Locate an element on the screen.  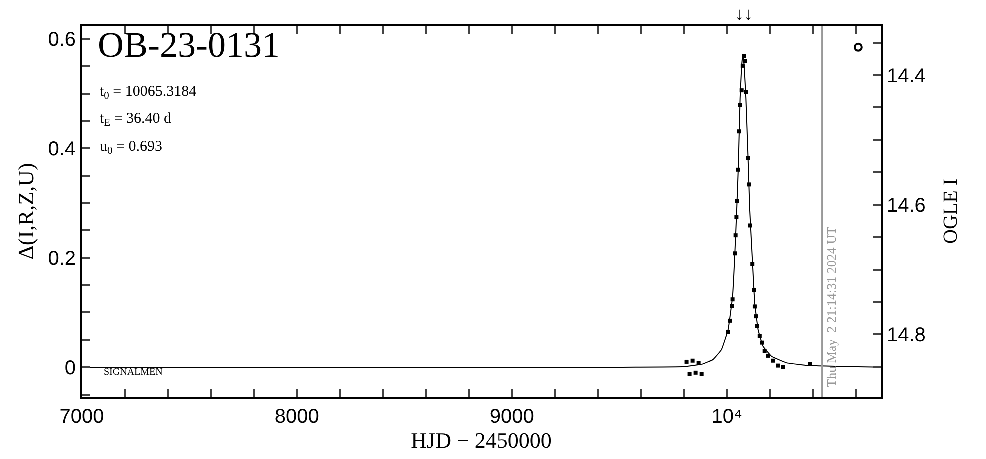
y2-tick-label: 14.6 is located at coordinates (906, 206).